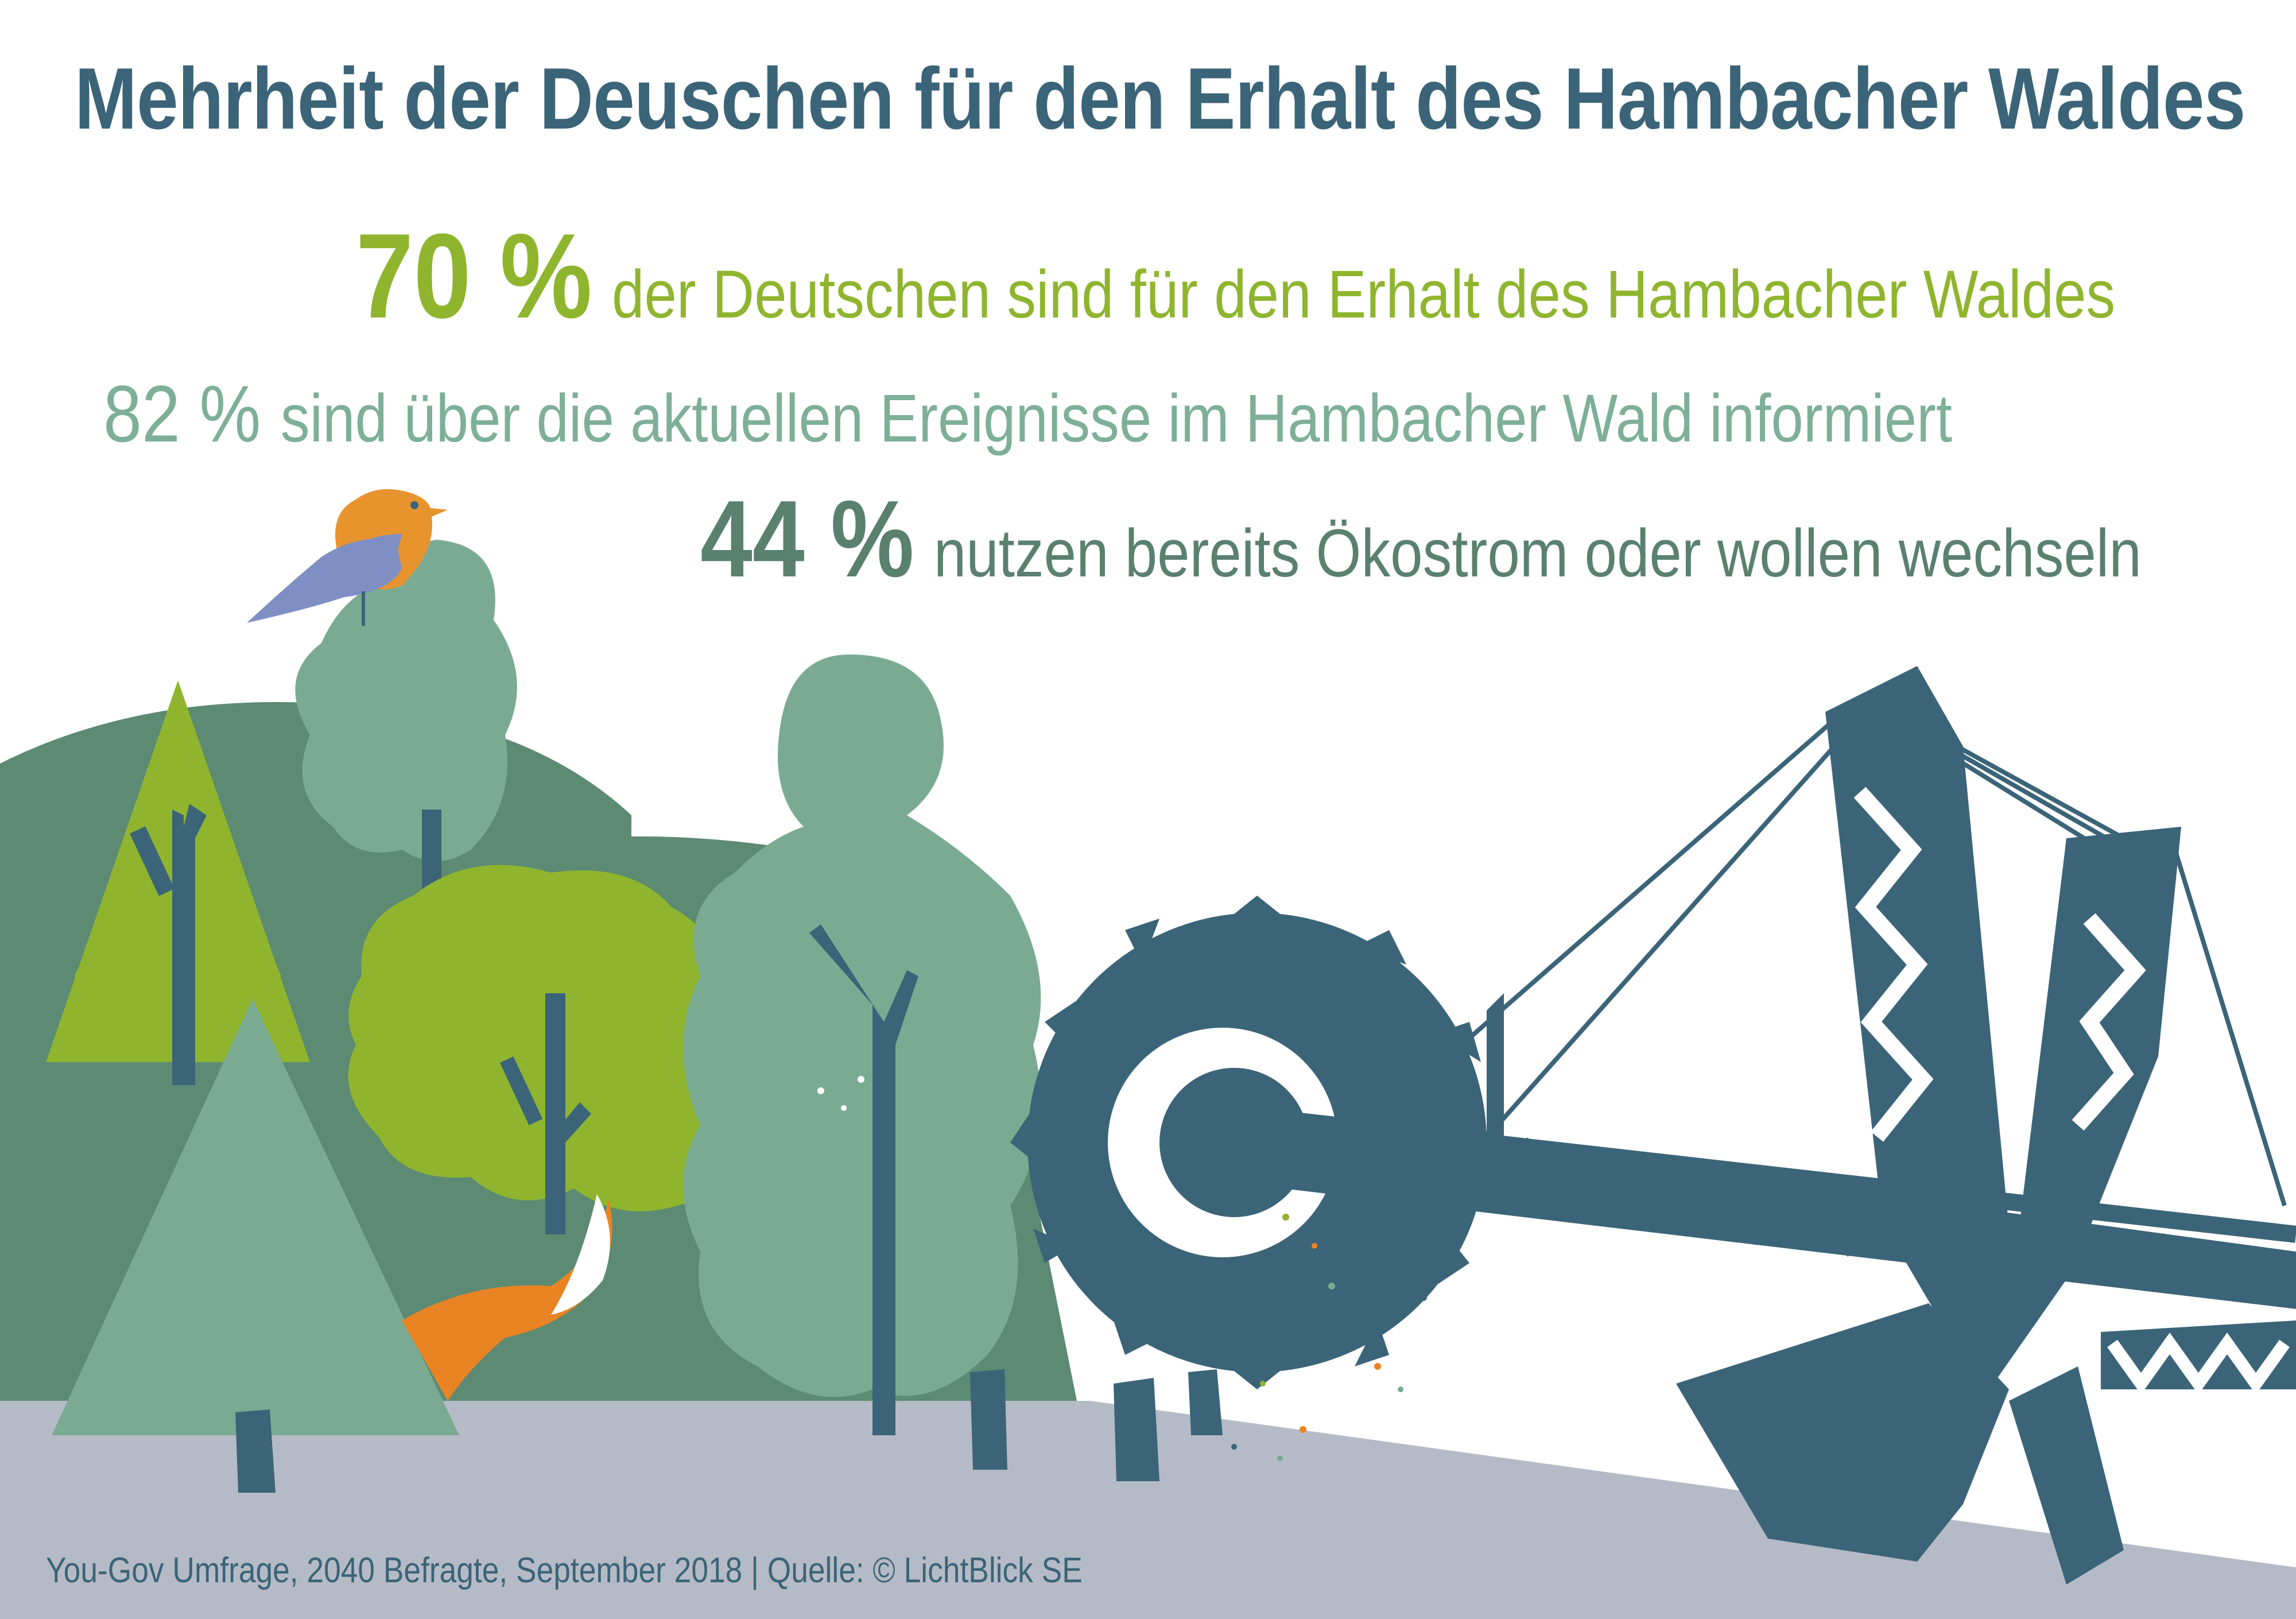  Describe the element at coordinates (474, 275) in the screenshot. I see `stat-percent: 70 %` at that location.